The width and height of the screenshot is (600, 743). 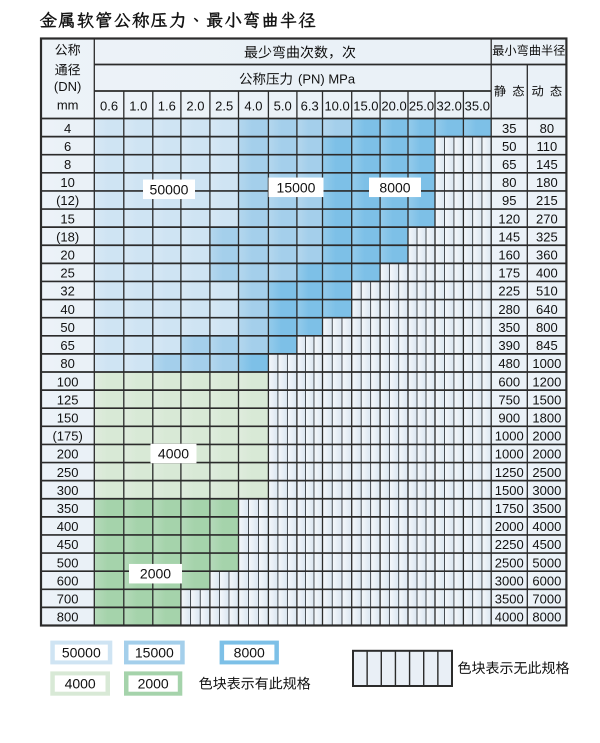 I want to click on svg-text: 32, so click(x=67, y=291).